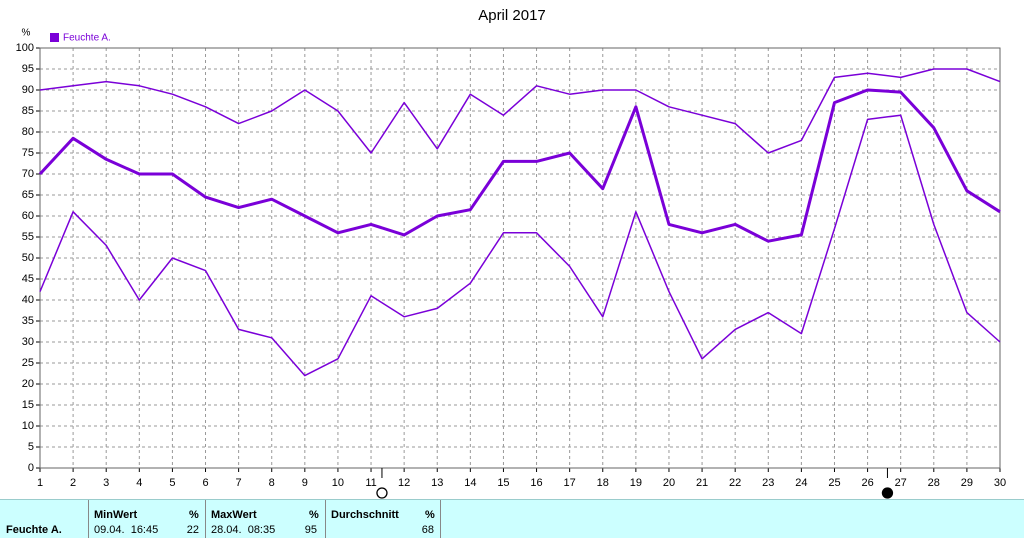 The height and width of the screenshot is (538, 1024). I want to click on y-tick-label: 5, so click(31, 447).